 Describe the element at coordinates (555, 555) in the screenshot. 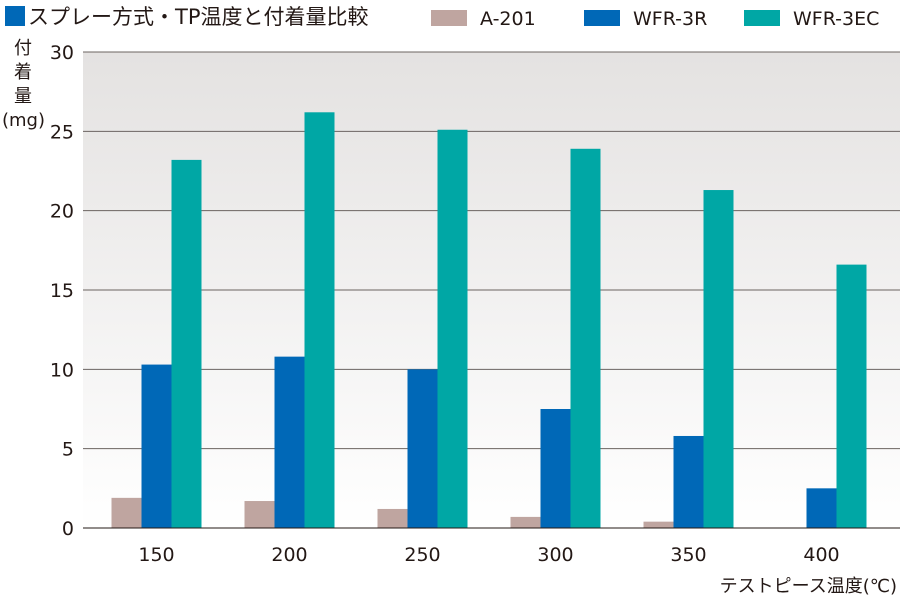

I see `x-tick-label: 300` at that location.